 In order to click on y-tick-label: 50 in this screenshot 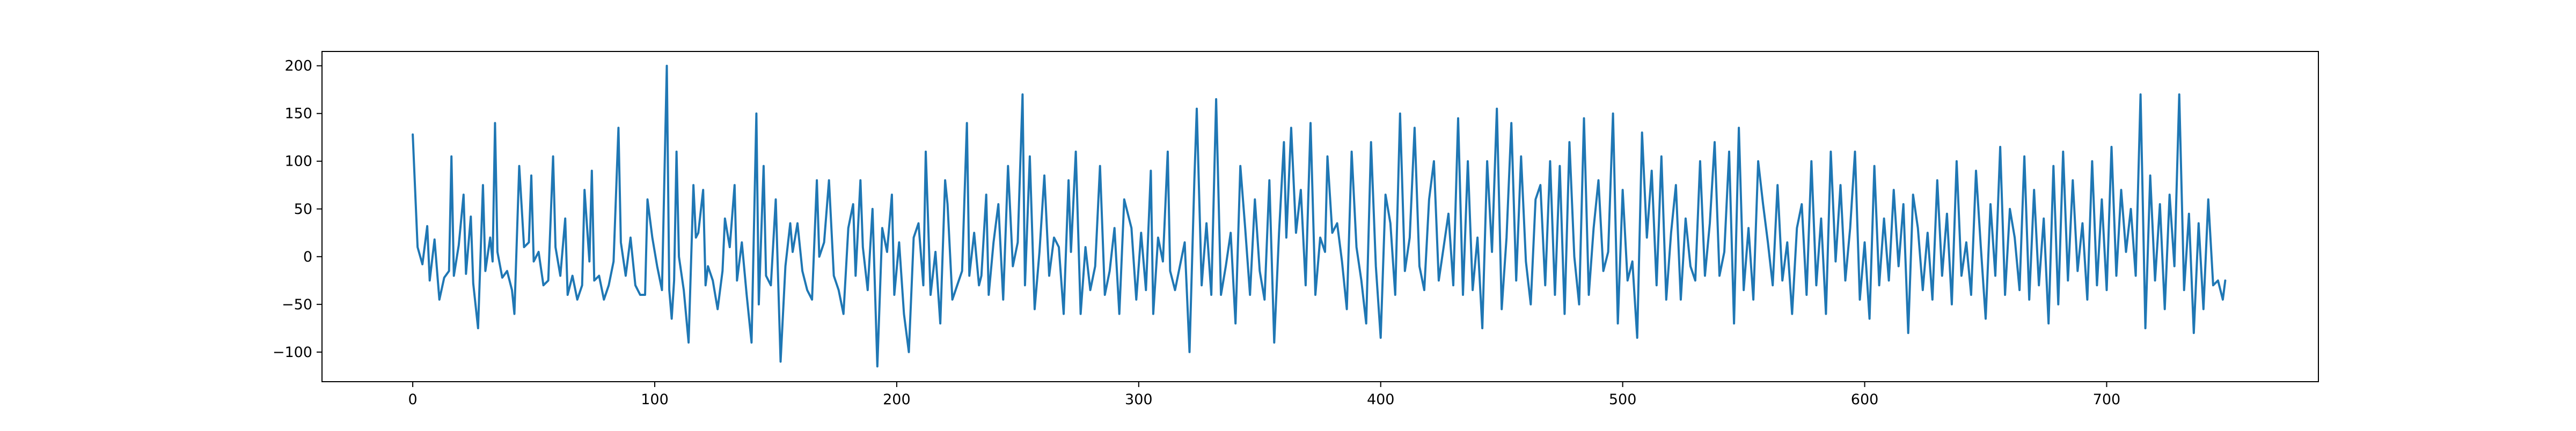, I will do `click(303, 209)`.